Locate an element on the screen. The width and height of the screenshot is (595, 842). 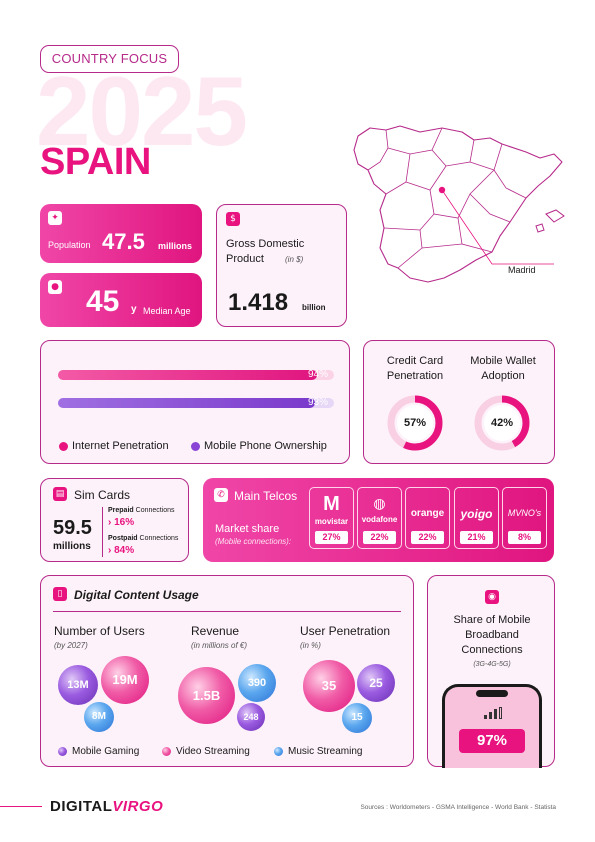
postpaid-value: 84% is located at coordinates (124, 550).